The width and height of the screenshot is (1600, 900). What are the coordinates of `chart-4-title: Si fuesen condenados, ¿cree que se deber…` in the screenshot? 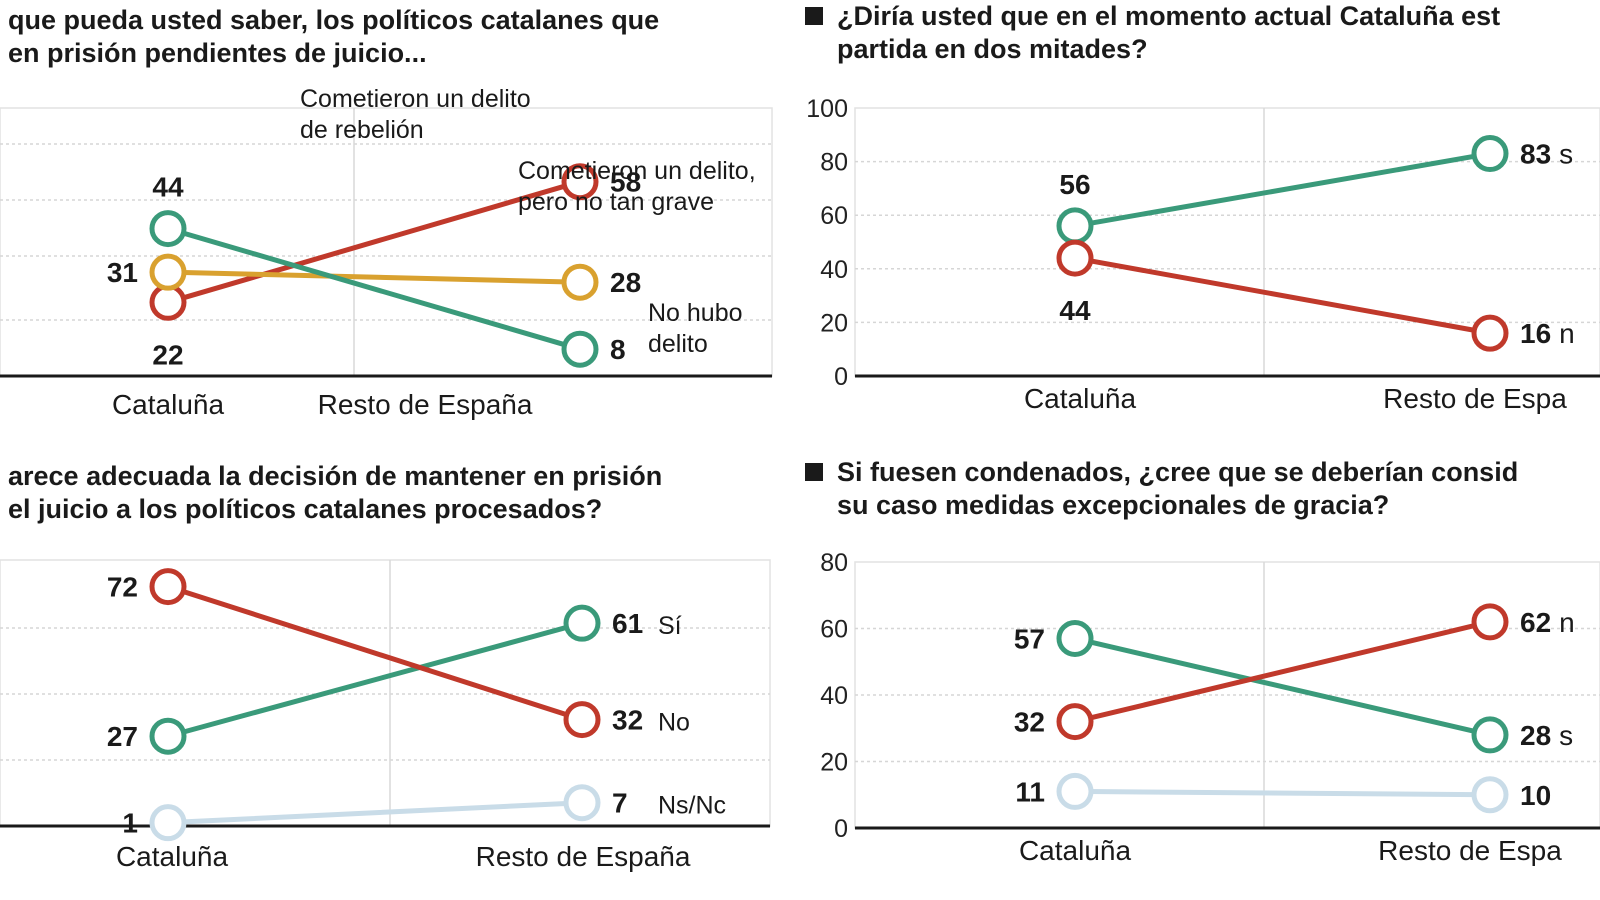 It's located at (1161, 489).